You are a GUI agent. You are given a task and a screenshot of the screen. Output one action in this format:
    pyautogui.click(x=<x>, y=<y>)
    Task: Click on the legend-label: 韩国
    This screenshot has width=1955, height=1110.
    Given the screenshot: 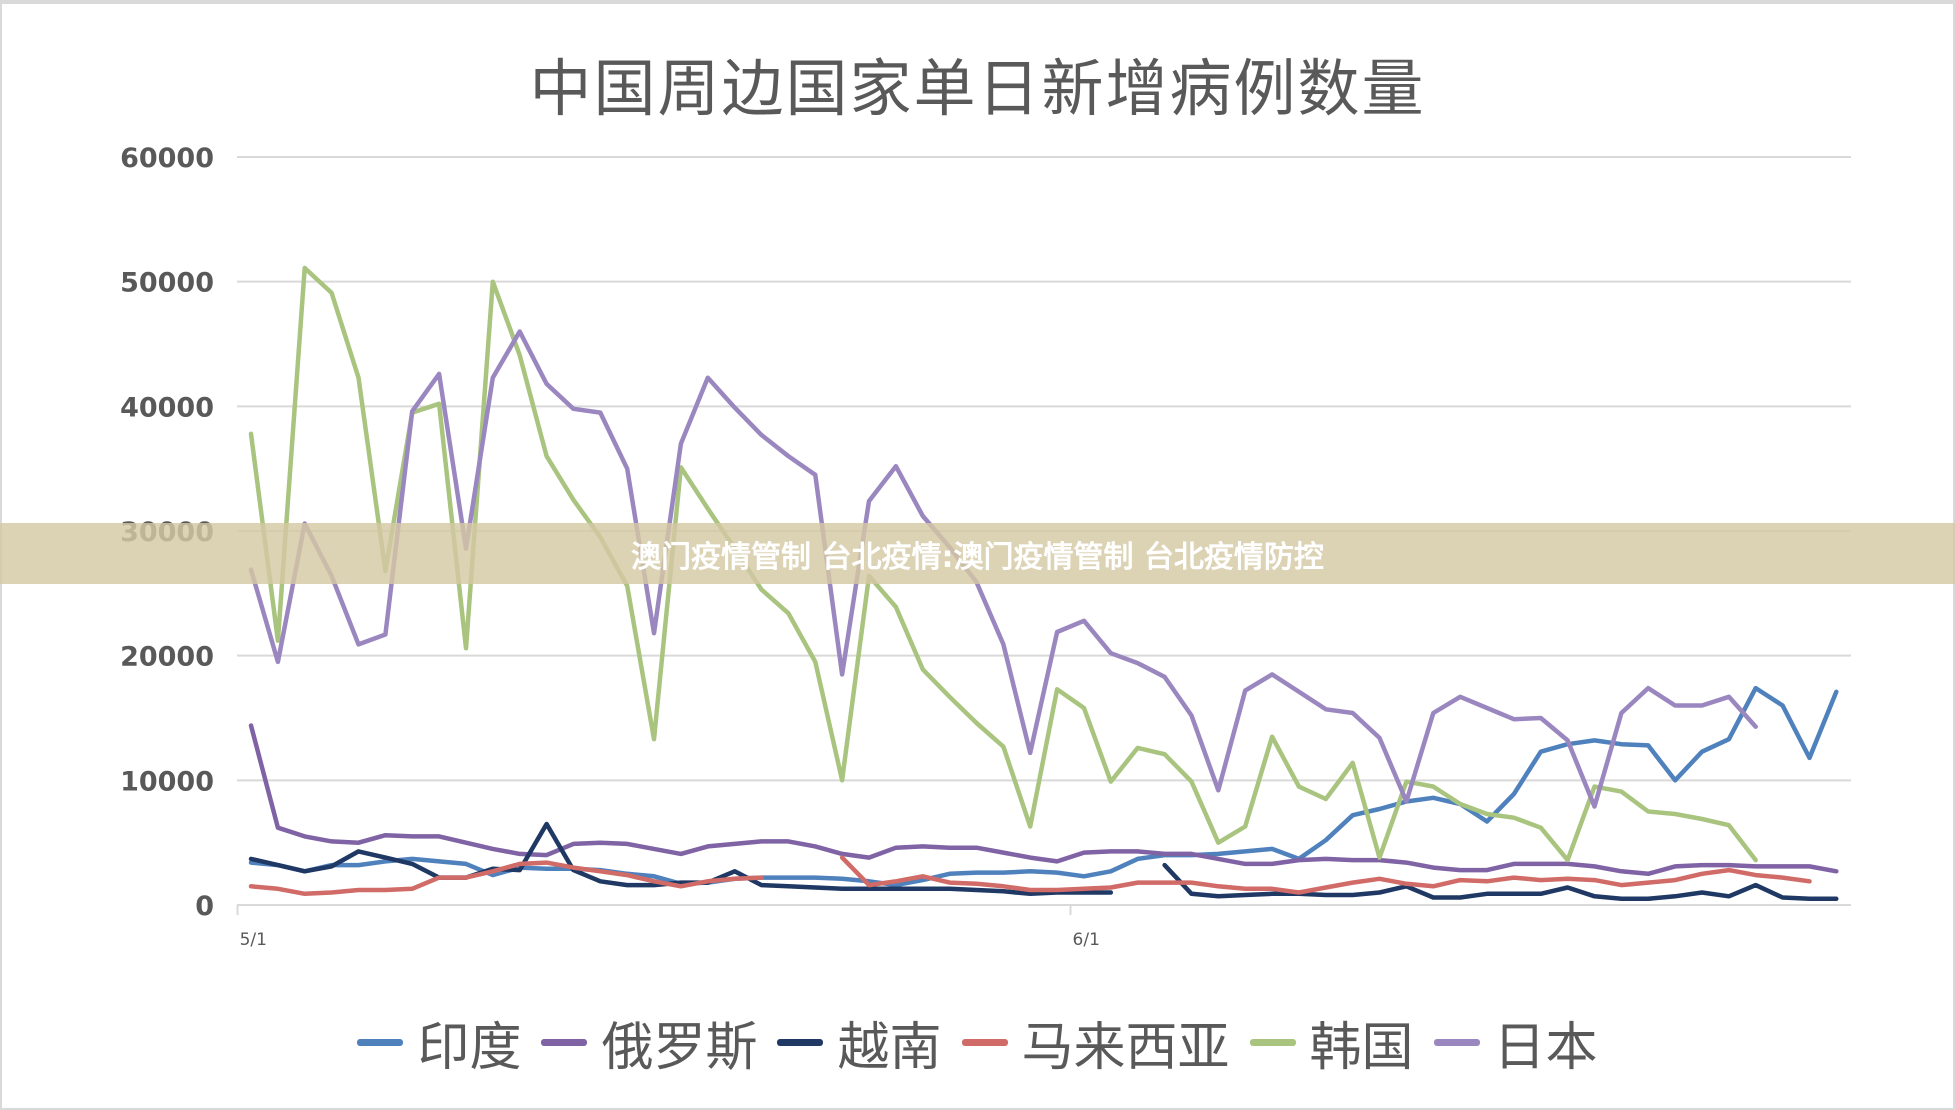 What is the action you would take?
    pyautogui.click(x=1361, y=1048)
    